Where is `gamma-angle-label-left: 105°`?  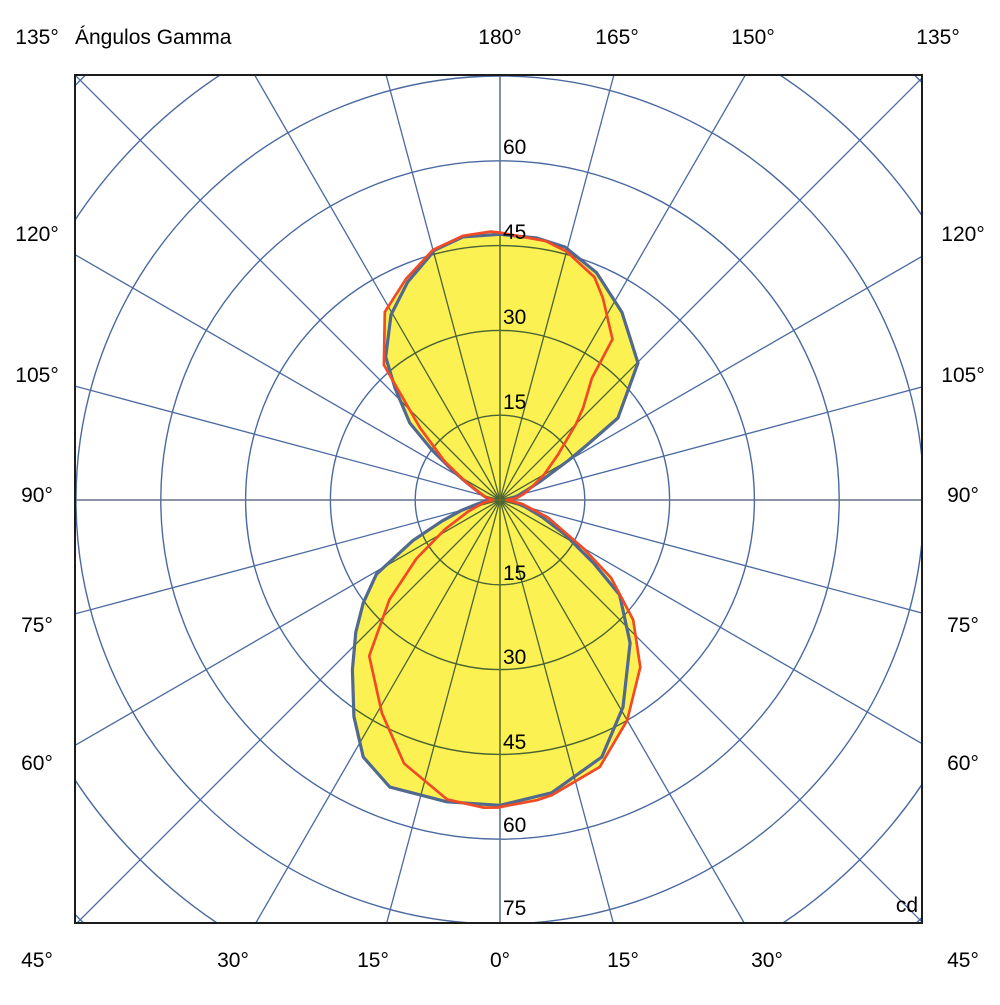
gamma-angle-label-left: 105° is located at coordinates (36, 375).